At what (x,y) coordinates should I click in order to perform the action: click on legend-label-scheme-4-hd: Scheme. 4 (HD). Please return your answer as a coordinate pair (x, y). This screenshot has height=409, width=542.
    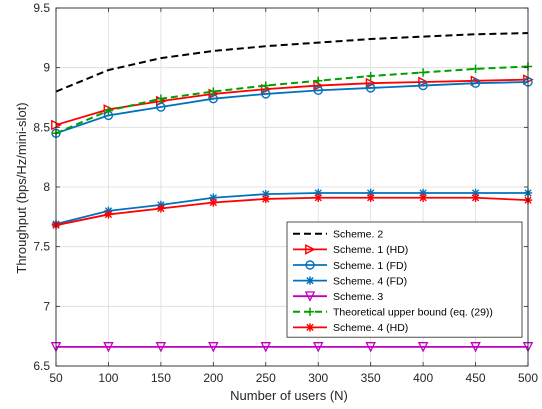
    Looking at the image, I should click on (370, 328).